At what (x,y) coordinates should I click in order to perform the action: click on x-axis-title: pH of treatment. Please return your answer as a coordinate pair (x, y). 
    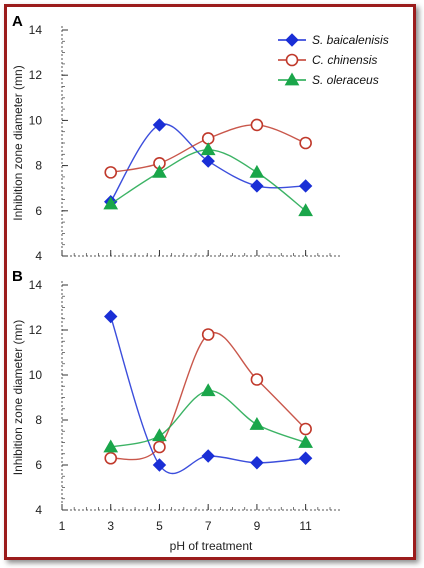
    Looking at the image, I should click on (211, 546).